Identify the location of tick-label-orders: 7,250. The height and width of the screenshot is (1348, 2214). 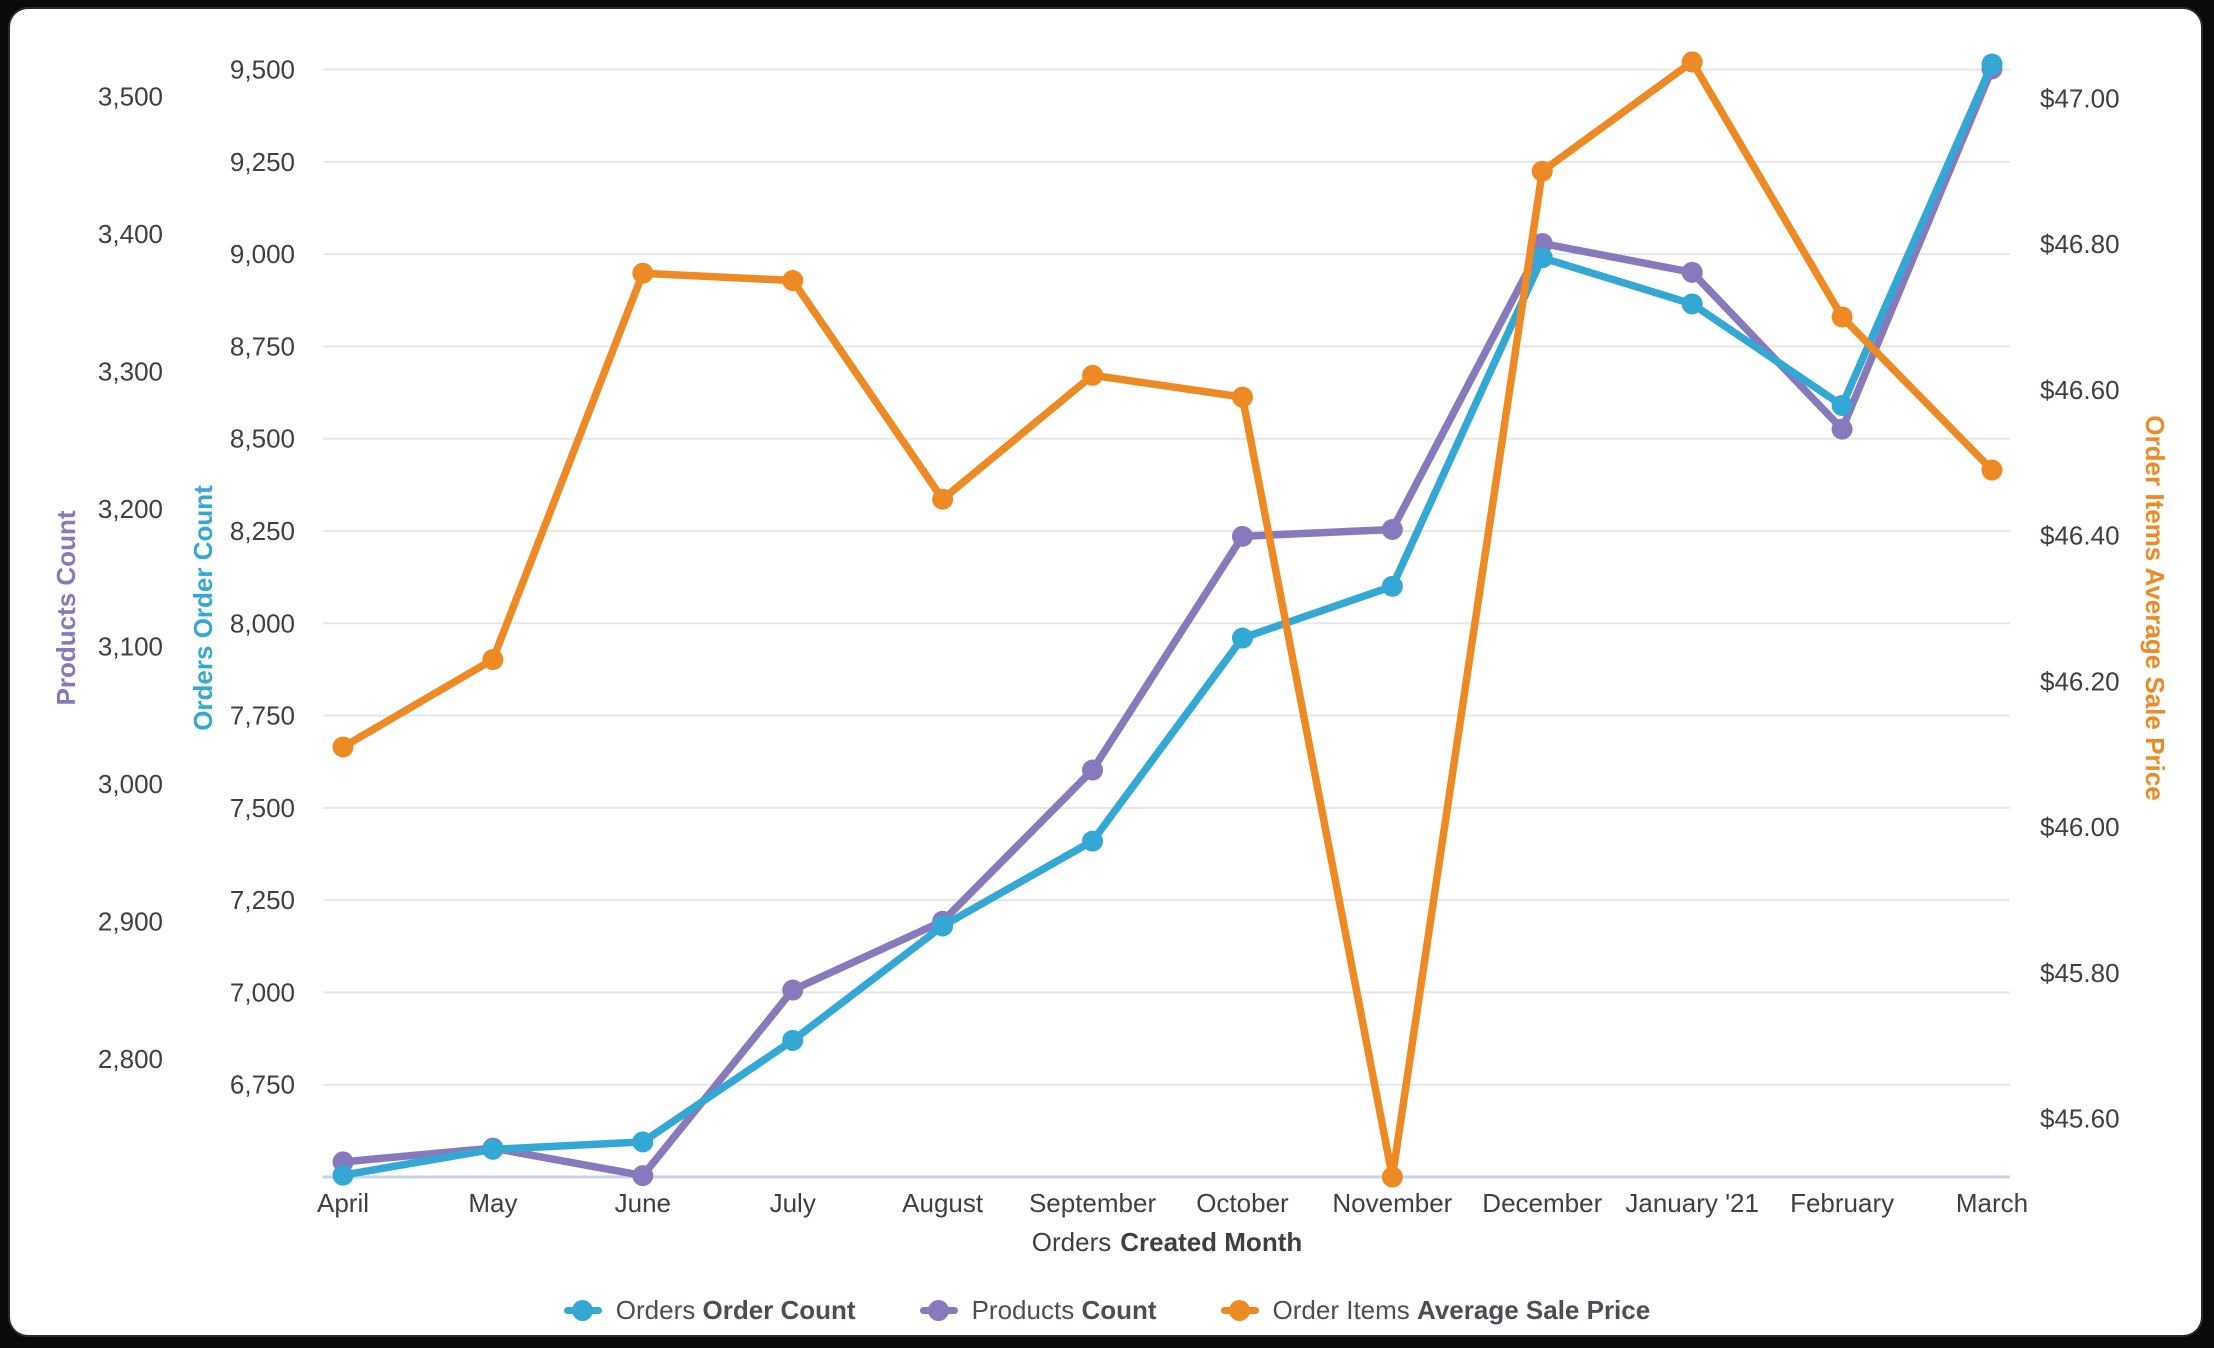
(262, 900).